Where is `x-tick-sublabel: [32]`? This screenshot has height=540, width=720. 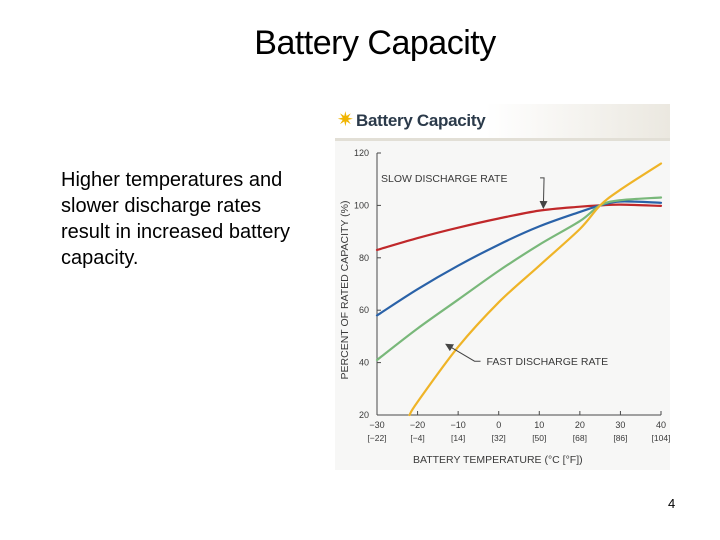 x-tick-sublabel: [32] is located at coordinates (499, 438).